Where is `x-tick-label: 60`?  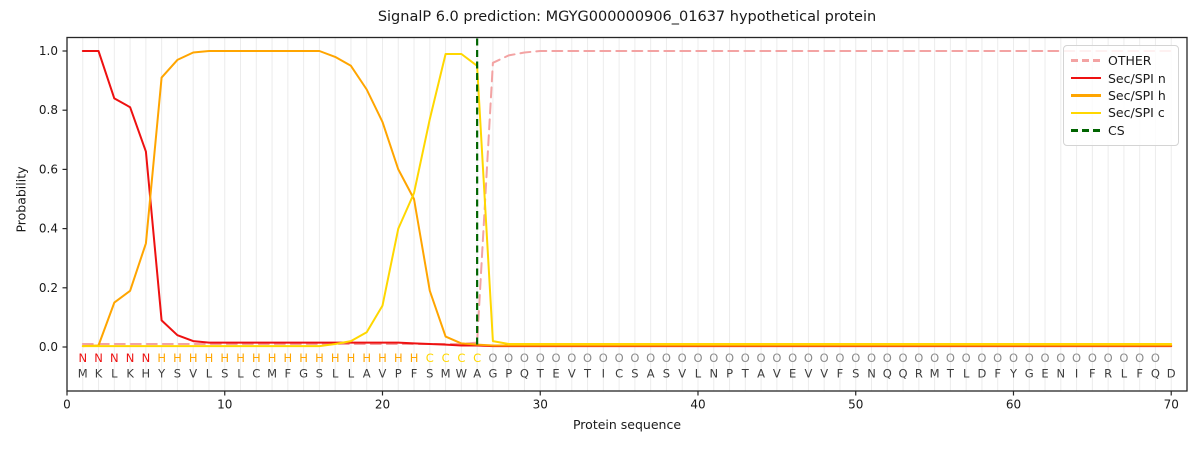
x-tick-label: 60 is located at coordinates (1013, 405).